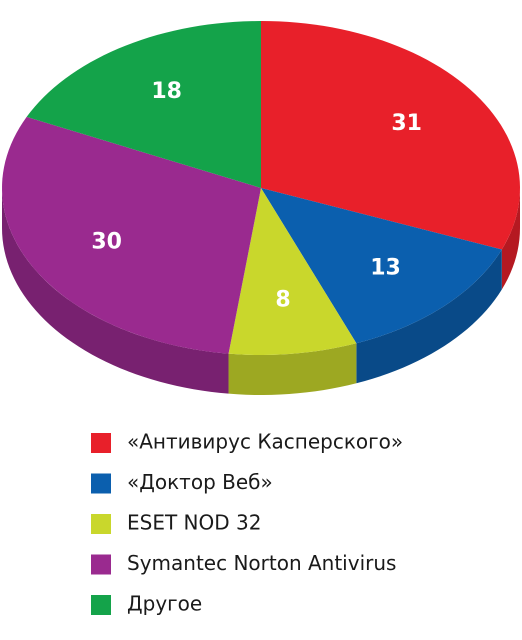 The image size is (522, 640). I want to click on legend-label: ESET NOD 32, so click(194, 523).